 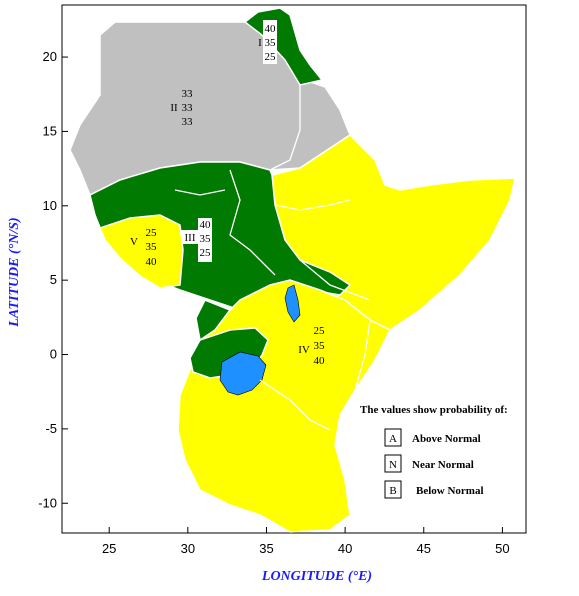 What do you see at coordinates (174, 108) in the screenshot?
I see `zone-ii-id: II` at bounding box center [174, 108].